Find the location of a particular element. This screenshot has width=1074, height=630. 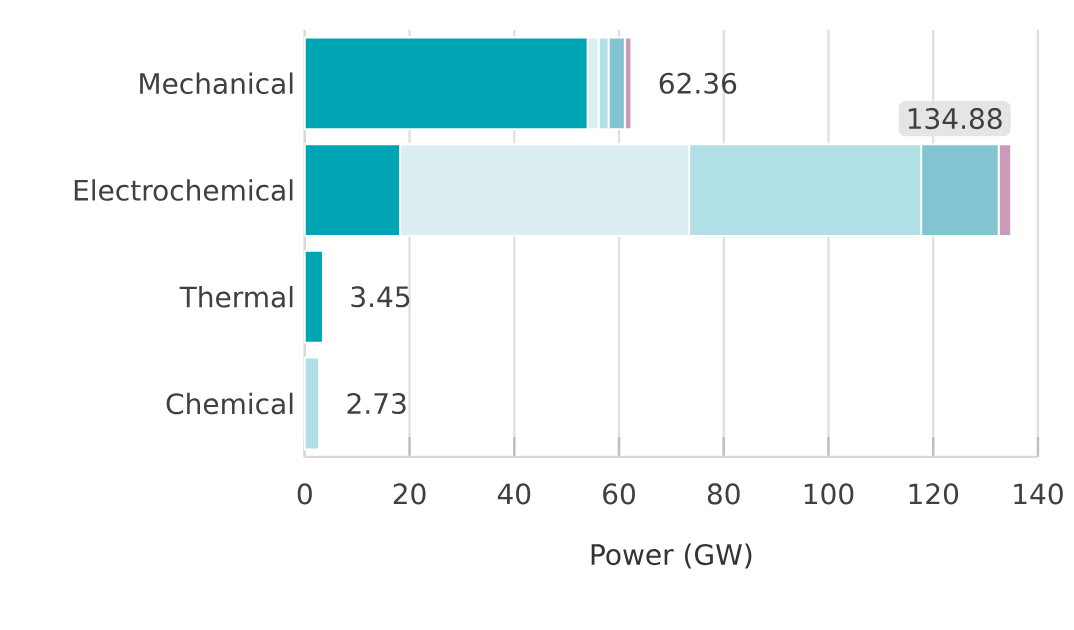

total-label: 2.73 is located at coordinates (376, 403).